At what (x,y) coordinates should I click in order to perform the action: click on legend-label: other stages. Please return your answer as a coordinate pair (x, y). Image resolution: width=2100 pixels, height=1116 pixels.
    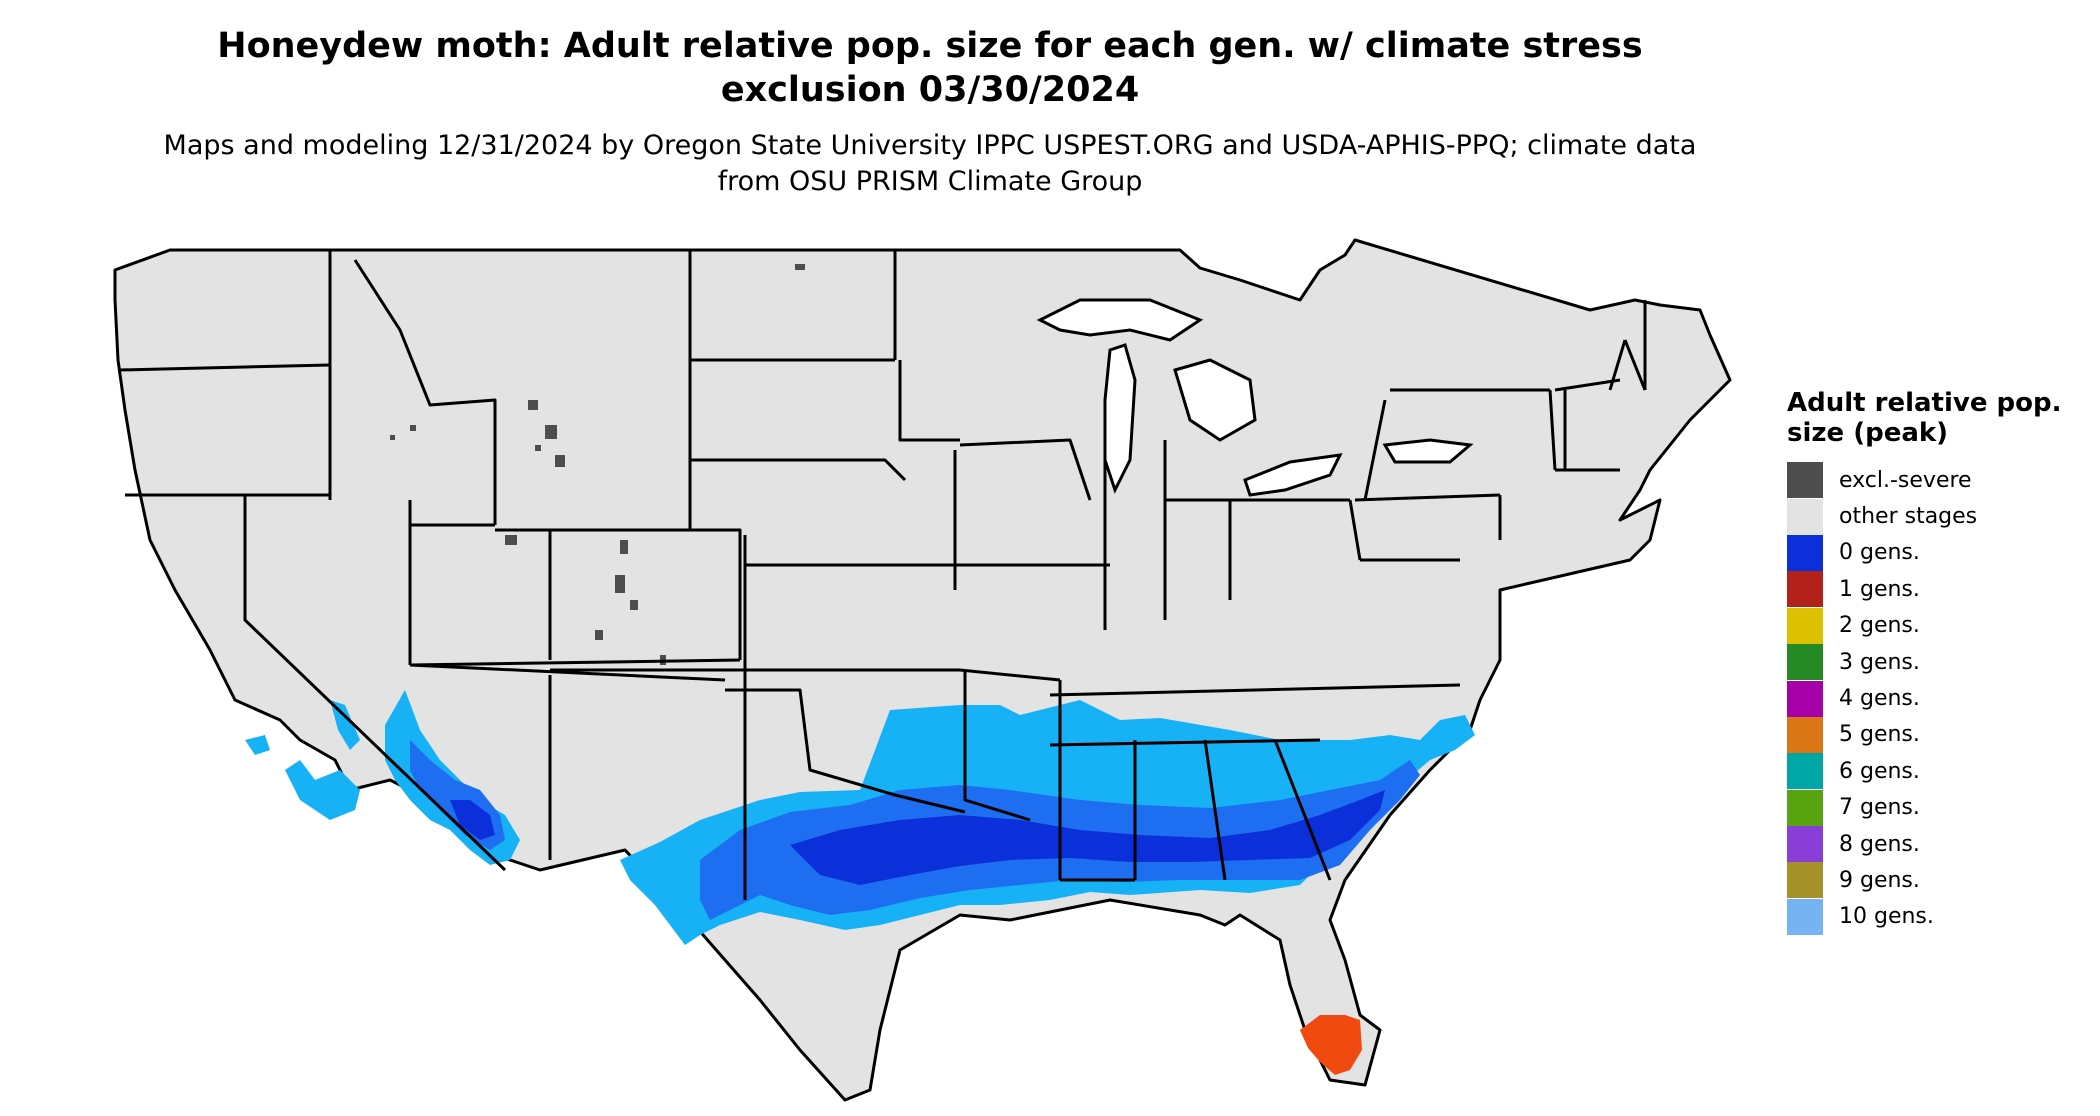
    Looking at the image, I should click on (1908, 517).